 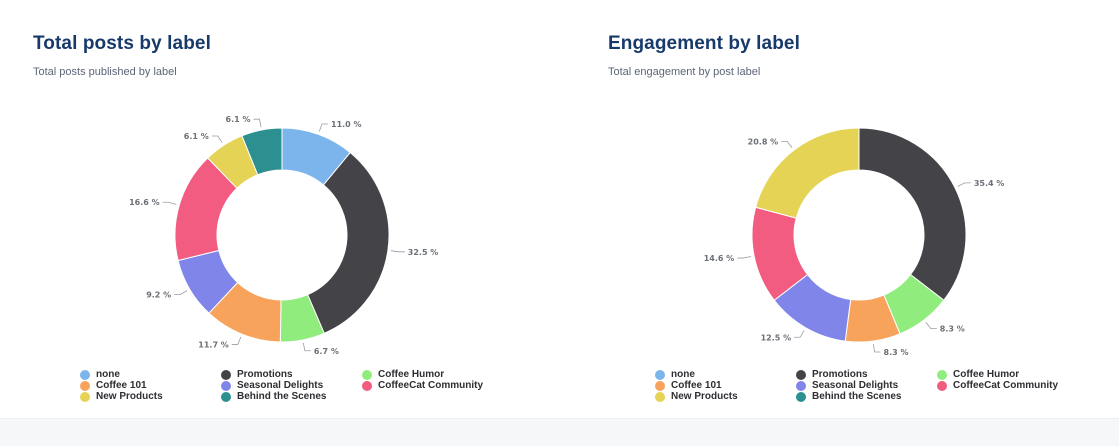 What do you see at coordinates (196, 136) in the screenshot?
I see `data-label-new-products: 6.1 %` at bounding box center [196, 136].